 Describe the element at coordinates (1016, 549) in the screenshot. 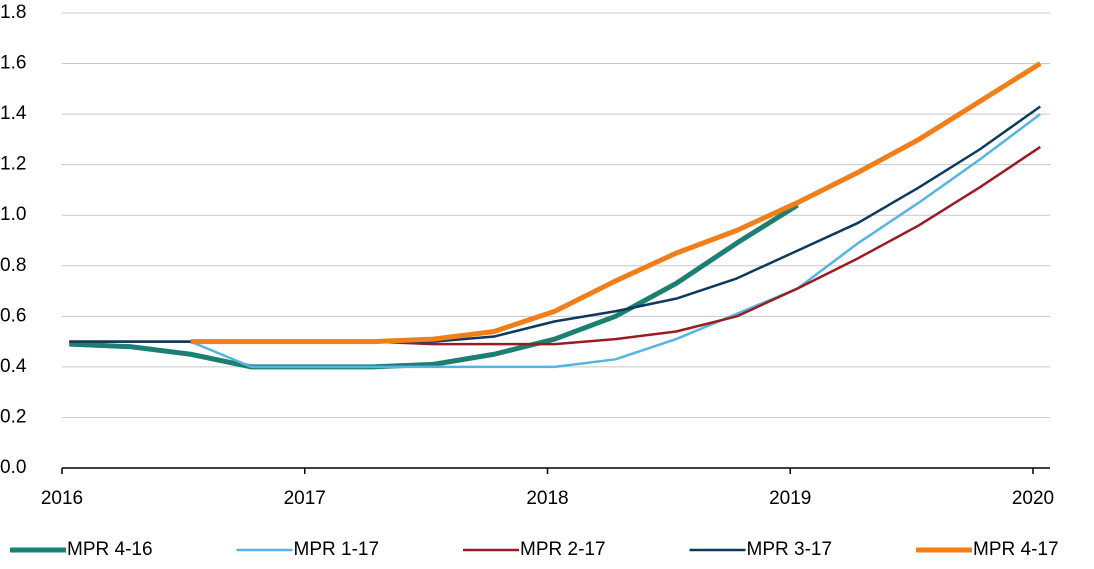

I see `legend-label: MPR 4-17` at that location.